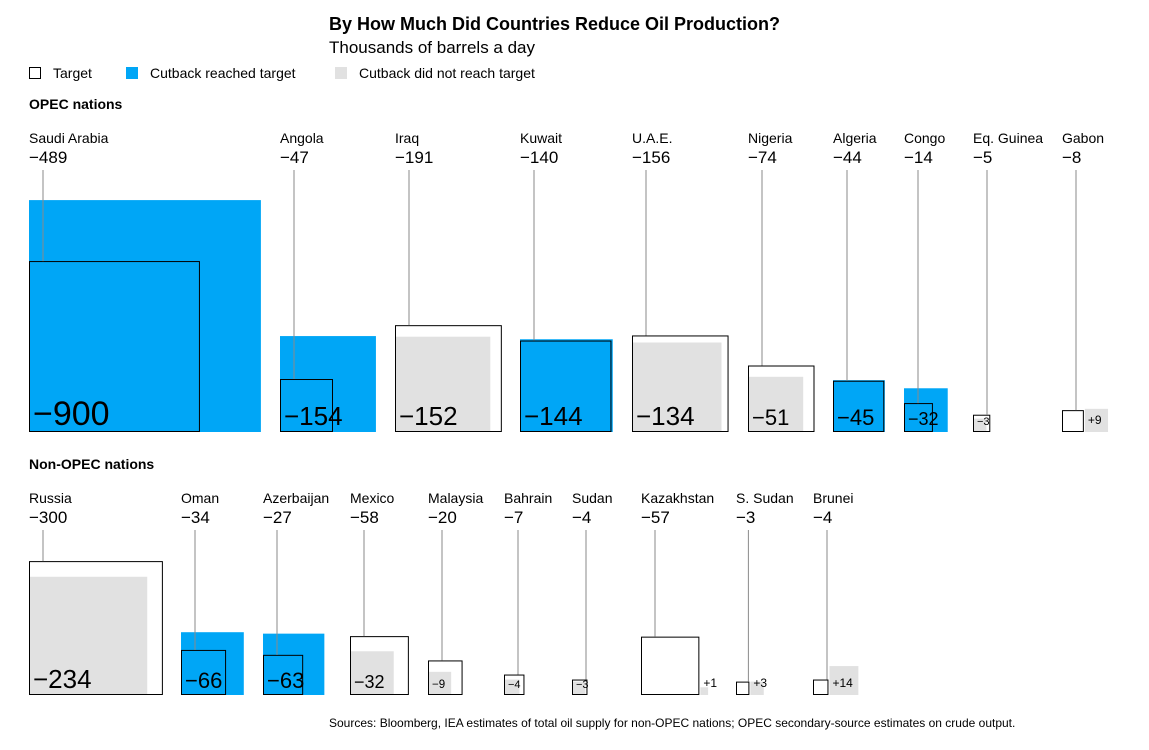 This screenshot has width=1149, height=750. Describe the element at coordinates (1071, 157) in the screenshot. I see `target-value-gabon: −8` at that location.